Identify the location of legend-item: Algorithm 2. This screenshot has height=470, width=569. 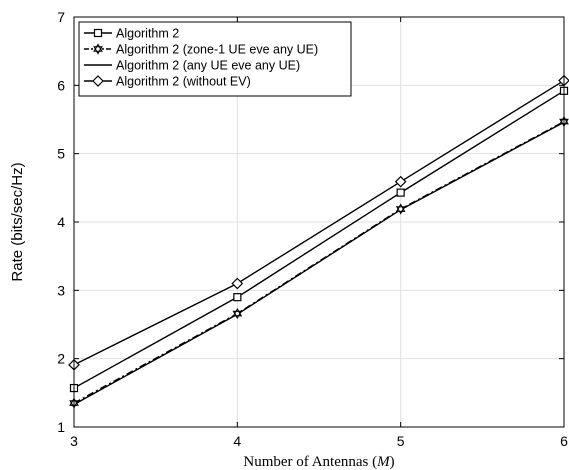
(131, 34).